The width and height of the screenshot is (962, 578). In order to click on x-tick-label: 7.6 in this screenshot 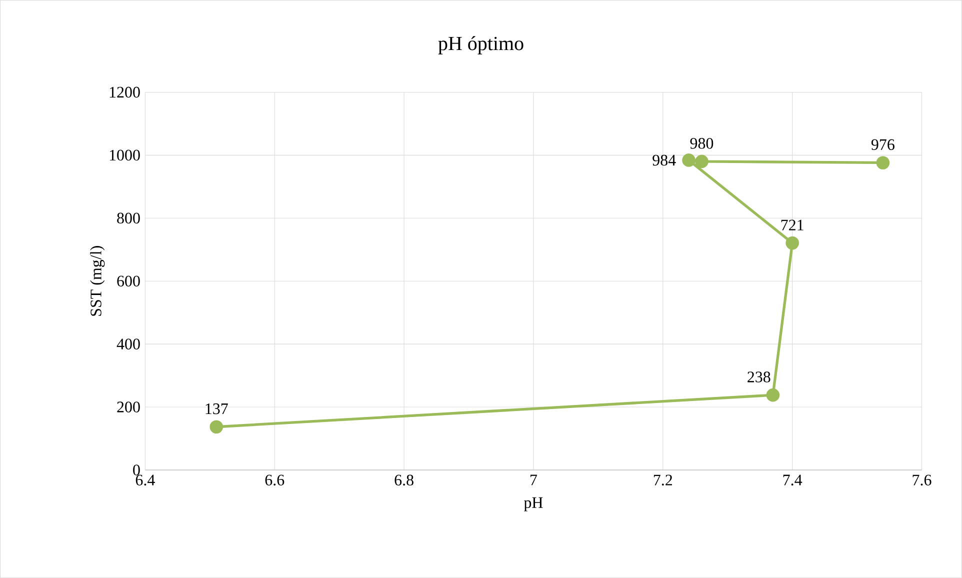, I will do `click(922, 480)`.